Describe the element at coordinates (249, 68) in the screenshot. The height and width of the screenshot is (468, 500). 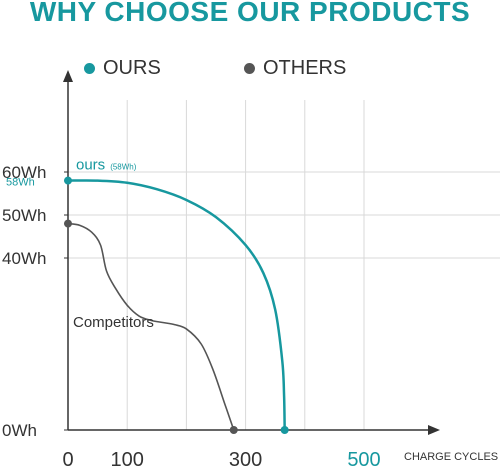
I see `legend-others-dot` at that location.